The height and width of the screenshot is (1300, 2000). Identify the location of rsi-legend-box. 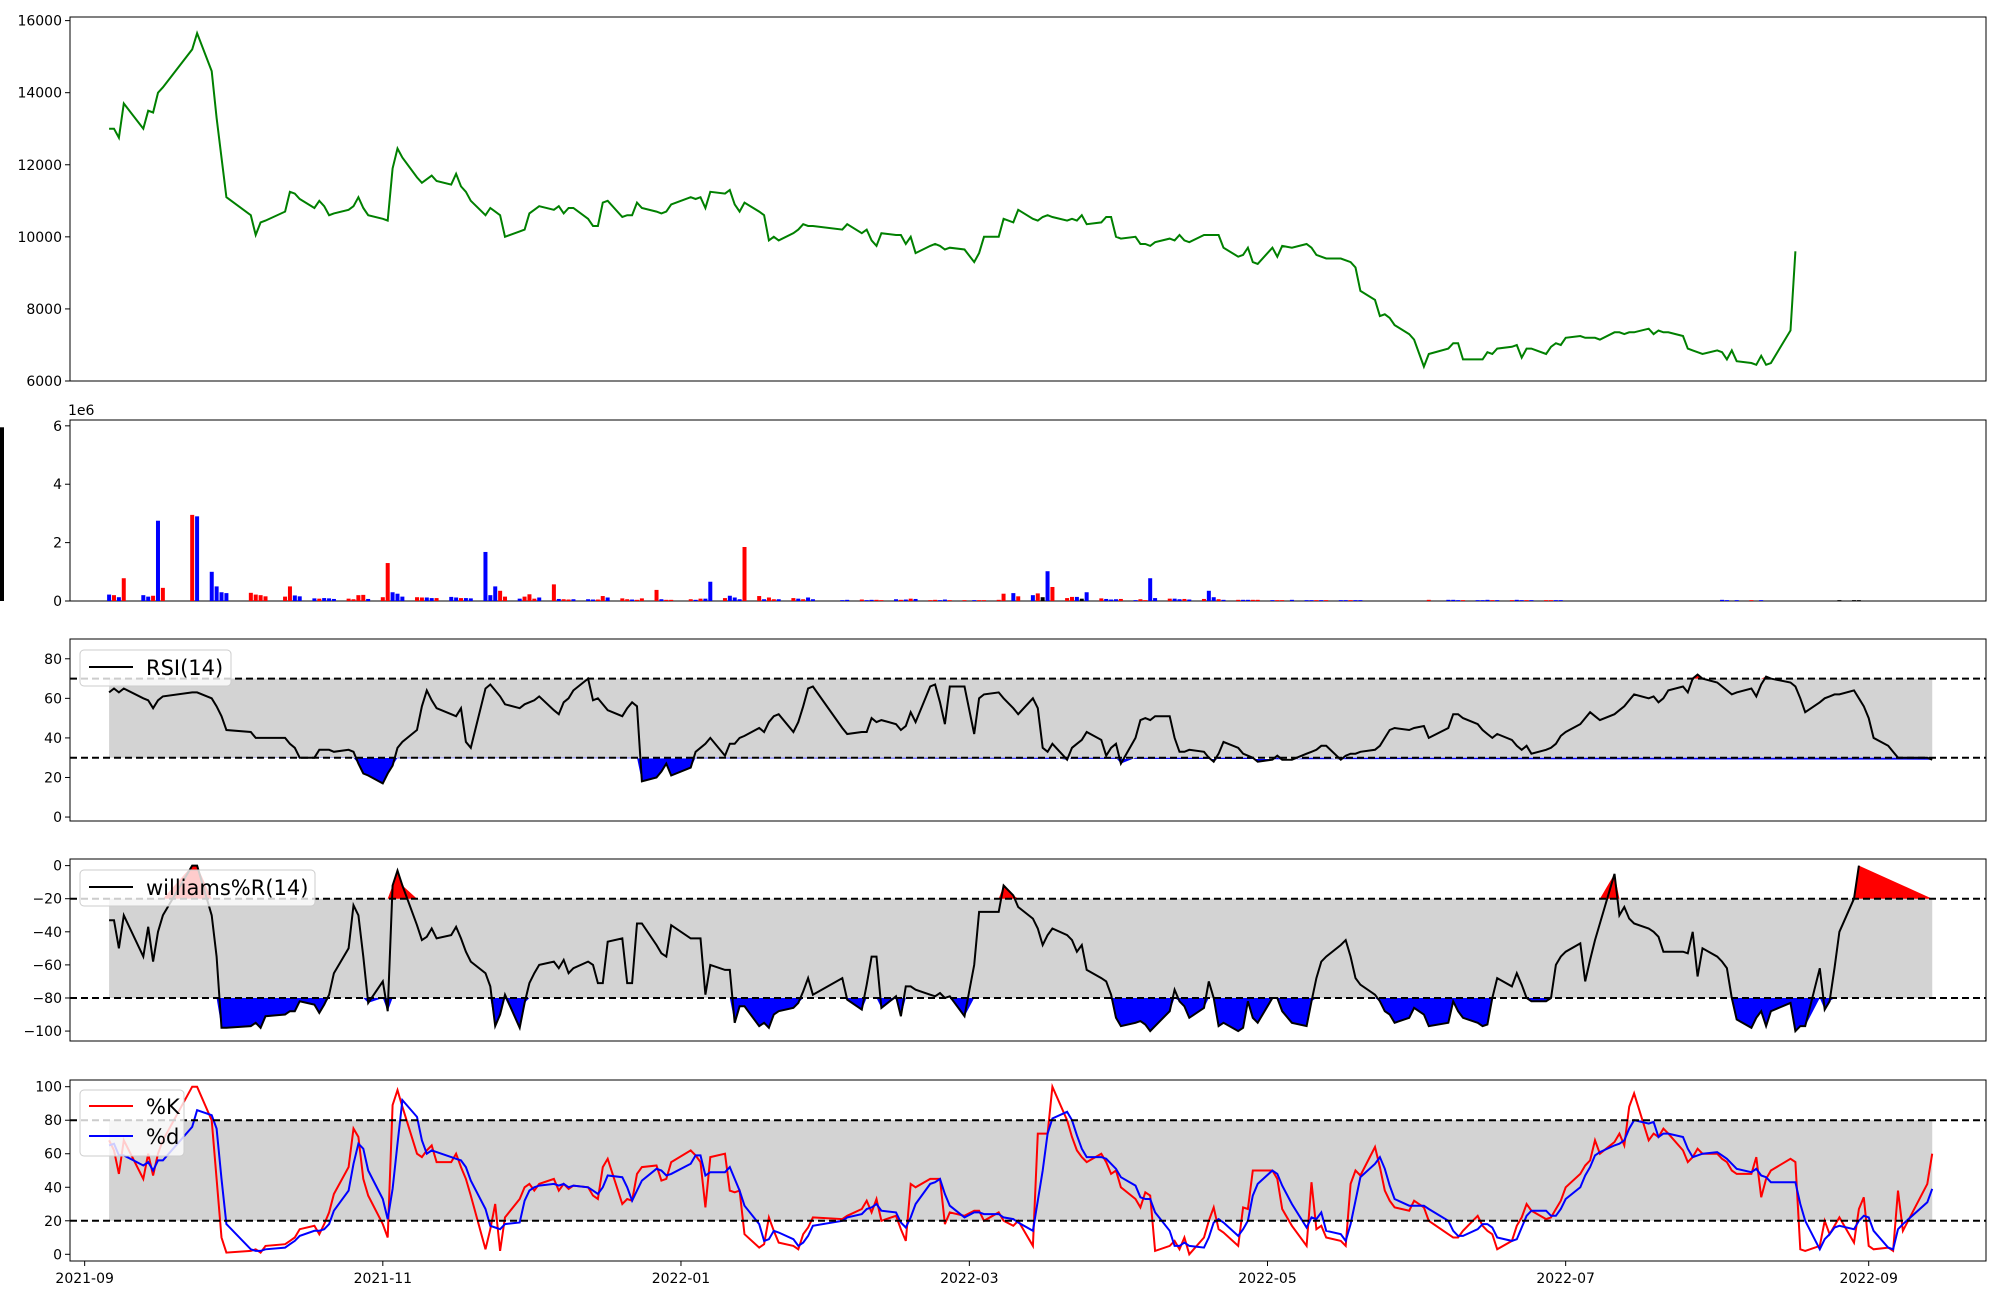
(155, 668).